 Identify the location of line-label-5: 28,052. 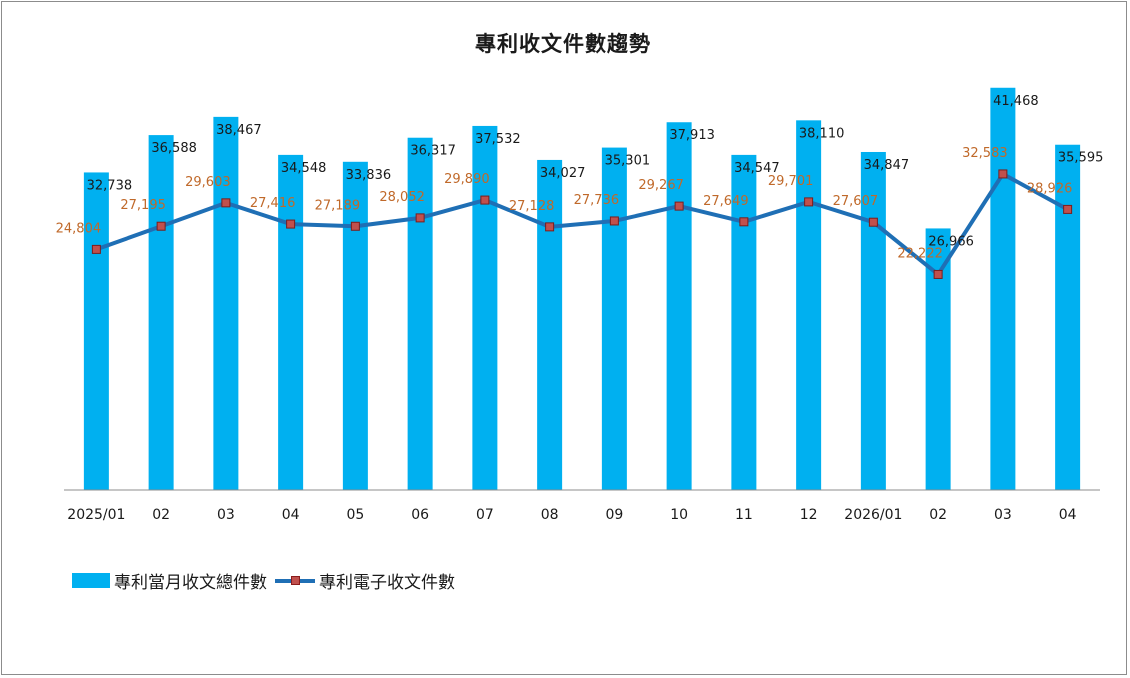
(402, 197).